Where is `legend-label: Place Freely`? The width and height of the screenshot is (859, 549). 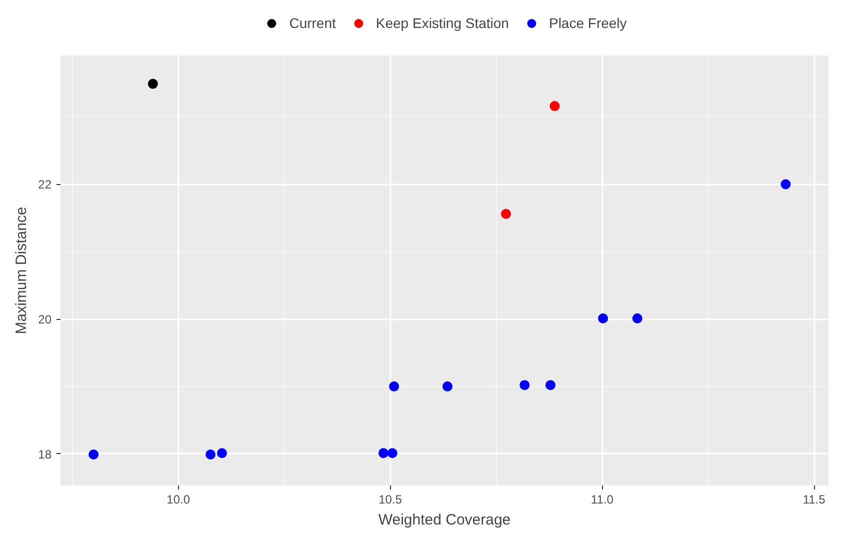 legend-label: Place Freely is located at coordinates (587, 22).